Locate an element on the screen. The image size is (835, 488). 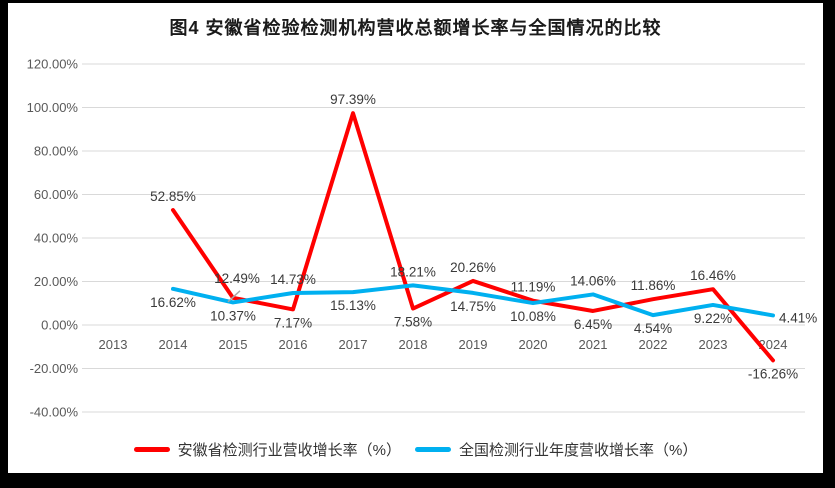
x-tick-2015: 2015 is located at coordinates (233, 344).